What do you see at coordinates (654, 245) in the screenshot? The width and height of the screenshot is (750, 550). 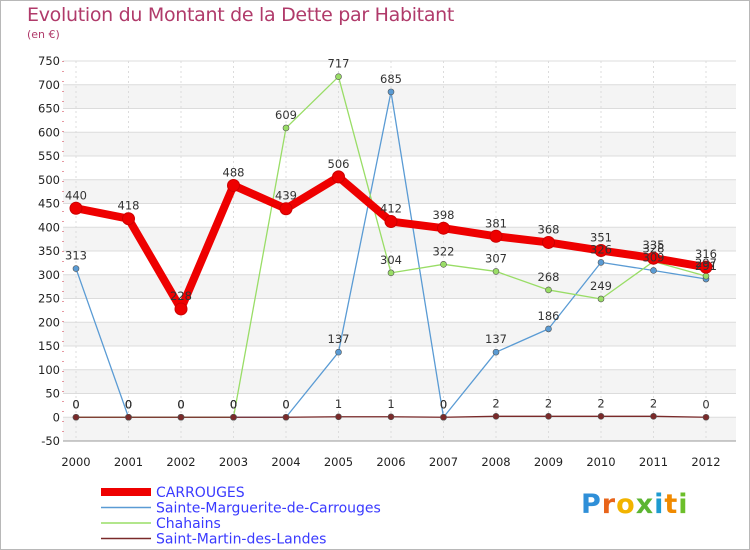 I see `data-label: 335` at bounding box center [654, 245].